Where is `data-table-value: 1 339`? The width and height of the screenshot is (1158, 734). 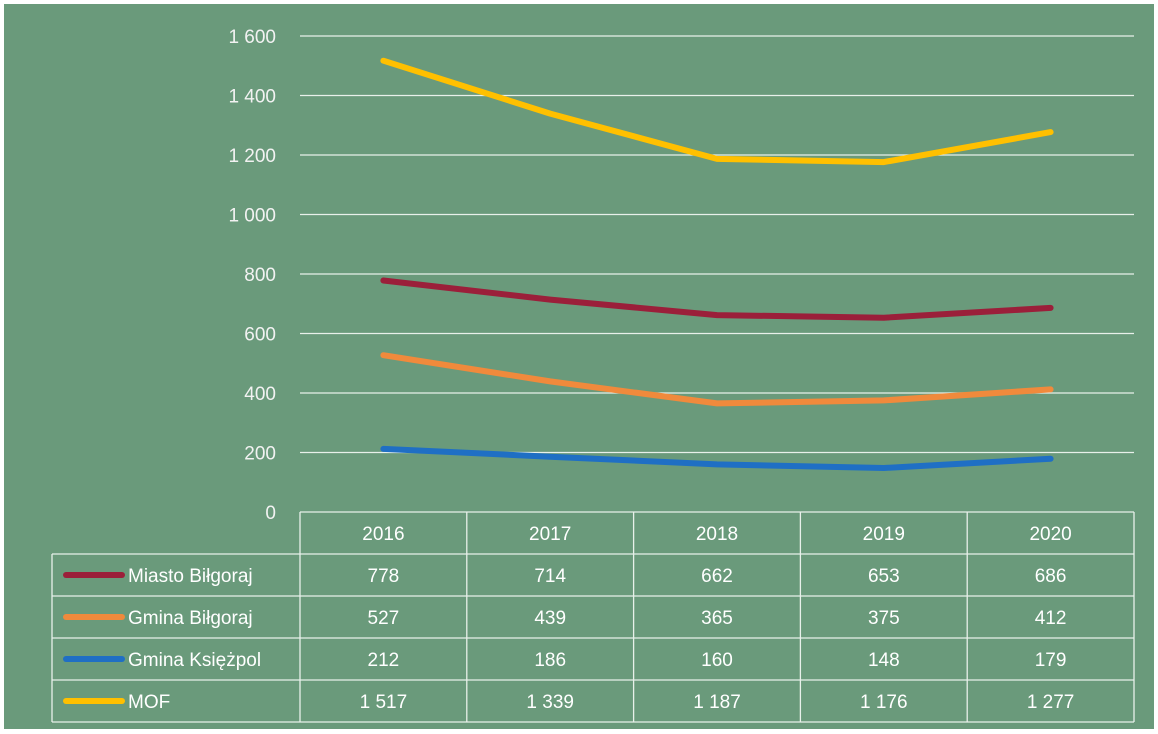 data-table-value: 1 339 is located at coordinates (550, 702).